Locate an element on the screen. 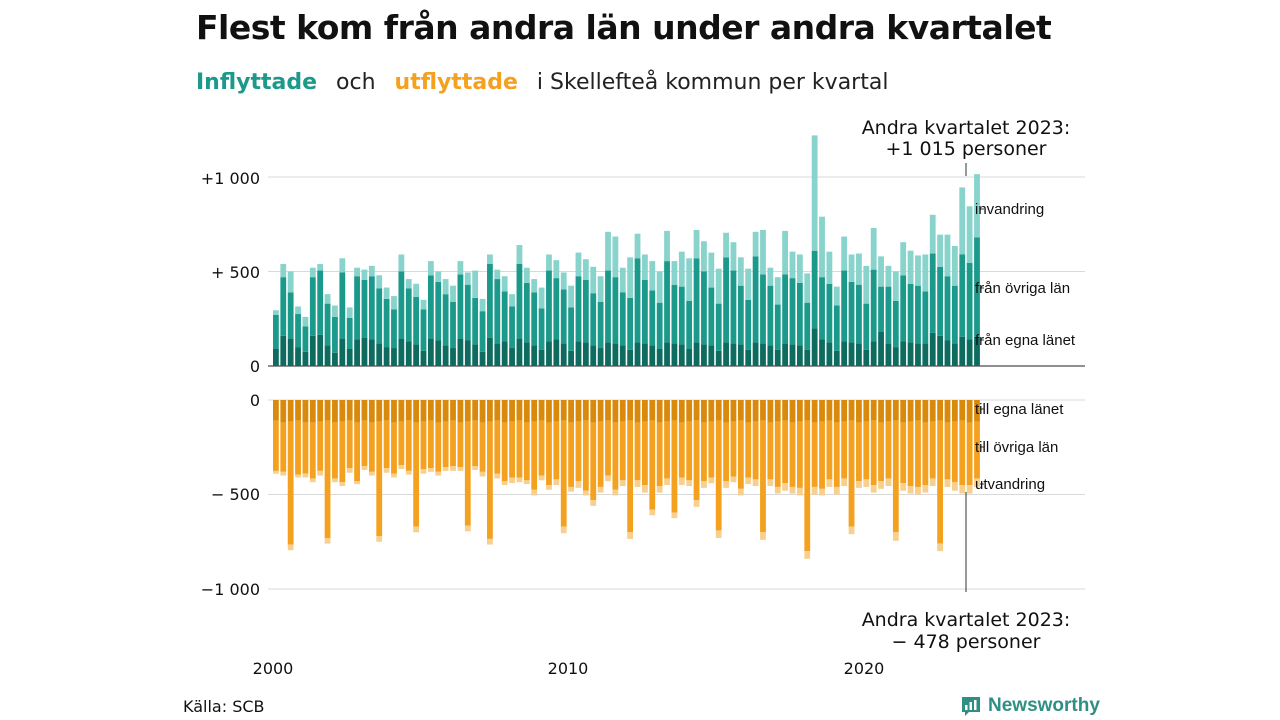 This screenshot has height=720, width=1280. label-invandring: invandring is located at coordinates (1009, 209).